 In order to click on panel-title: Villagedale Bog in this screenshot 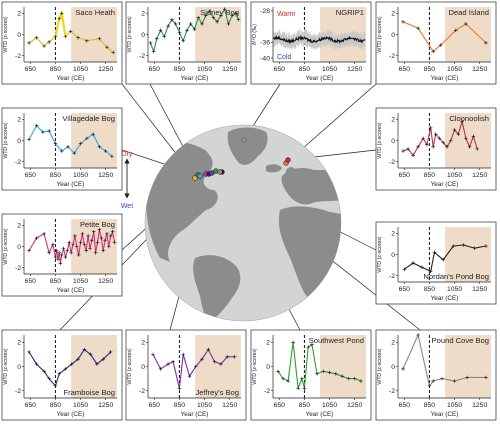, I will do `click(88, 118)`.